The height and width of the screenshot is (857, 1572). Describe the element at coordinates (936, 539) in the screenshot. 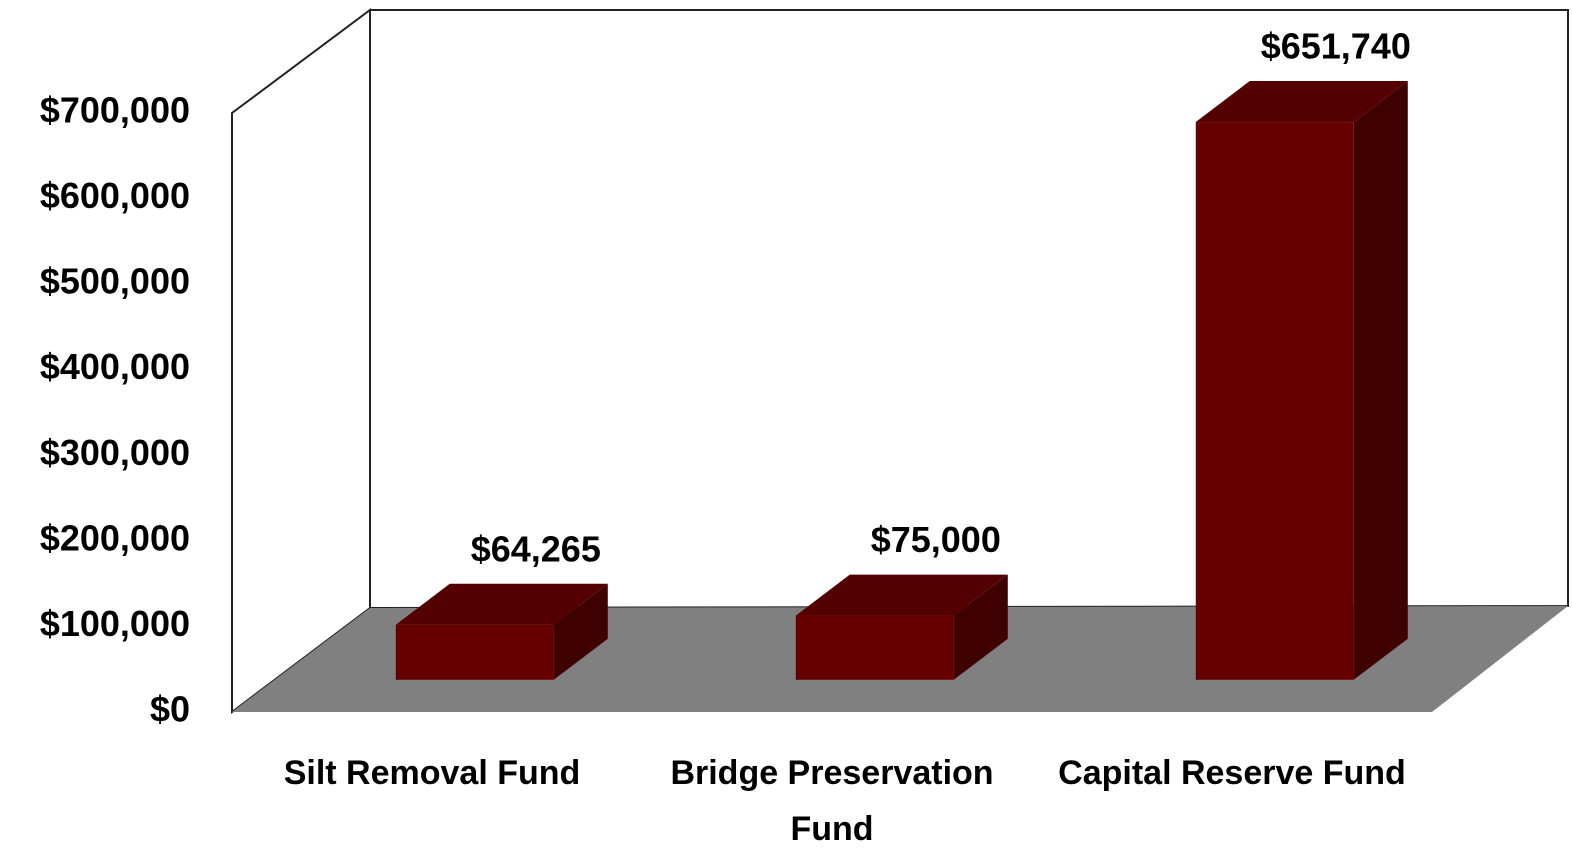

I see `data-label: $75,000` at that location.